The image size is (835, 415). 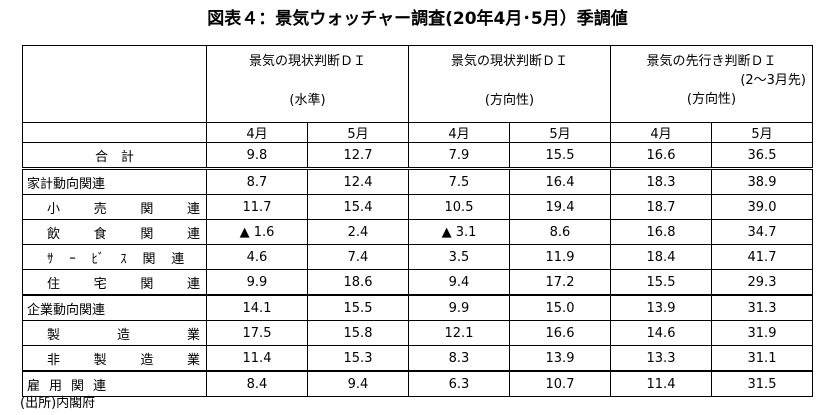 What do you see at coordinates (762, 181) in the screenshot?
I see `value-cell: 38.9` at bounding box center [762, 181].